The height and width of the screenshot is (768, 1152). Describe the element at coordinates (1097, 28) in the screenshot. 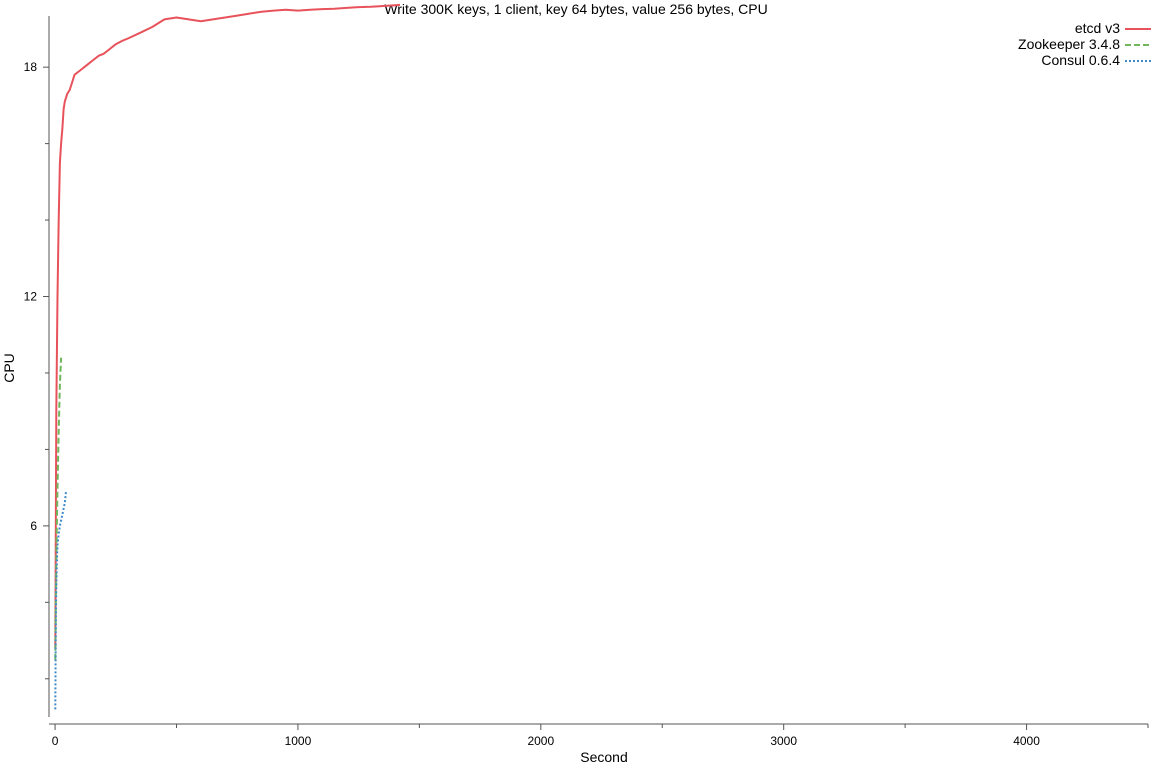

I see `legend-label-etcd-v3: etcd v3` at that location.